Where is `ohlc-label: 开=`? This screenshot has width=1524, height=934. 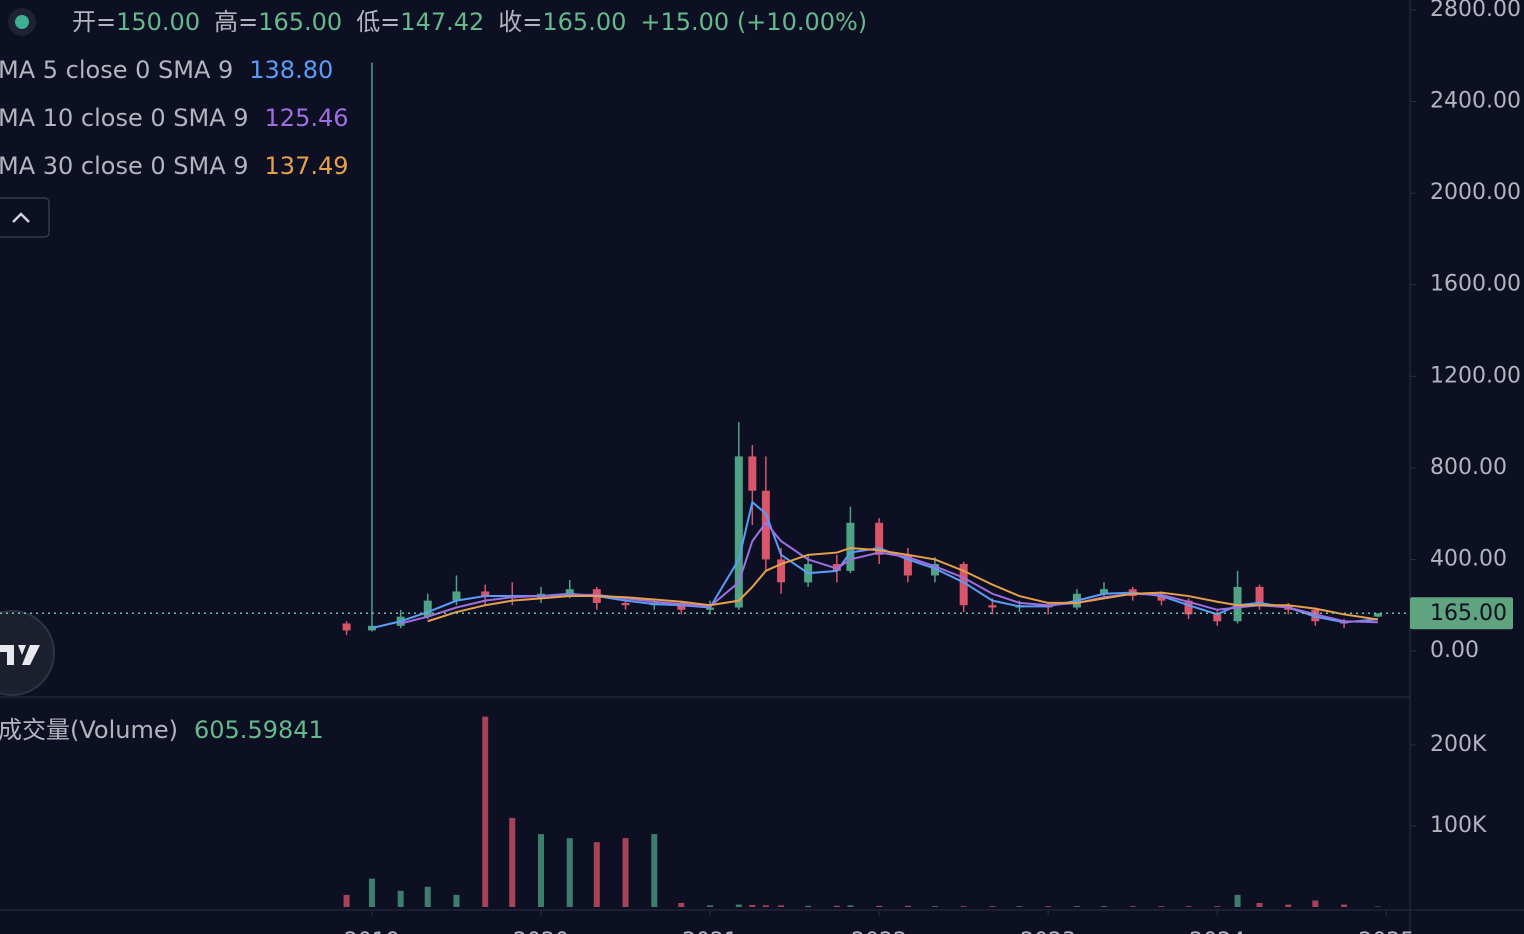
ohlc-label: 开= is located at coordinates (94, 22).